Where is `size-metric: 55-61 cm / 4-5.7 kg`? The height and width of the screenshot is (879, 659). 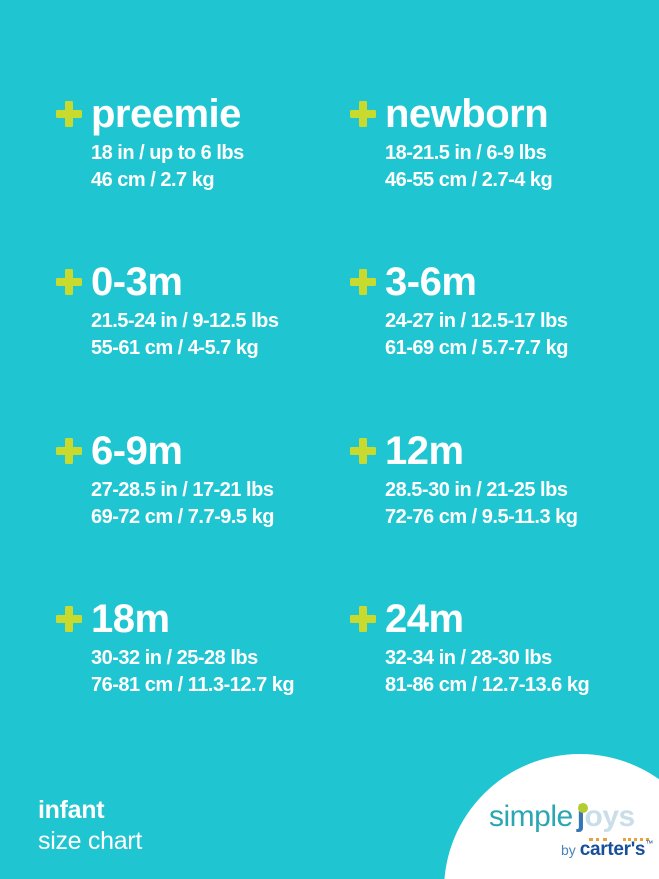
size-metric: 55-61 cm / 4-5.7 kg is located at coordinates (175, 348).